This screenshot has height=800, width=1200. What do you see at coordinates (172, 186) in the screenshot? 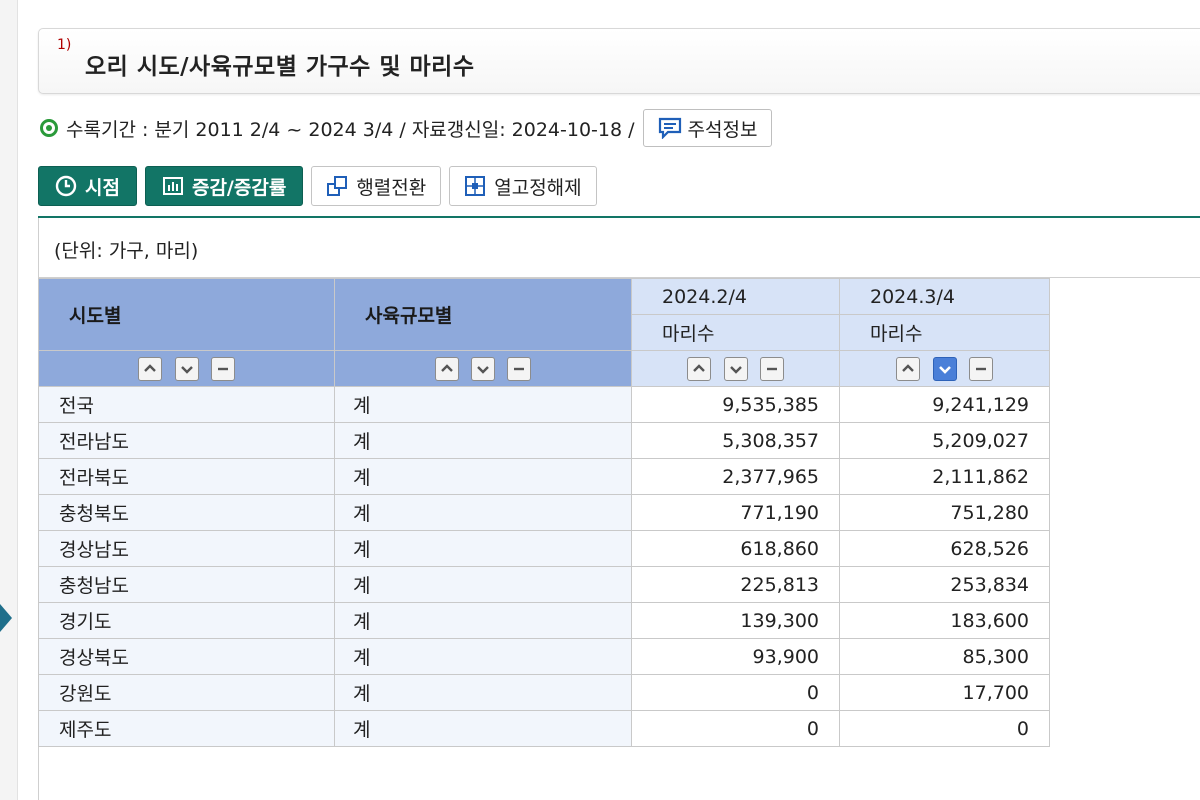
I see `bar-chart-icon` at bounding box center [172, 186].